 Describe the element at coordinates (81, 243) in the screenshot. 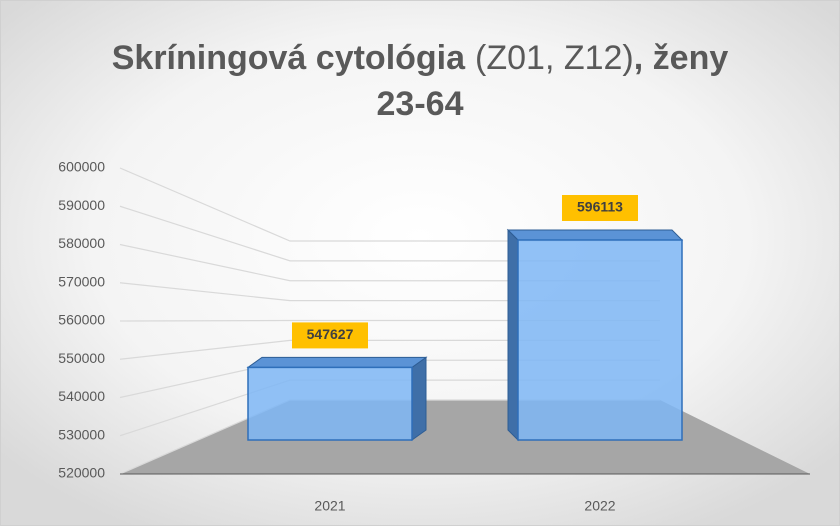

I see `y-tick-label: 580000` at that location.